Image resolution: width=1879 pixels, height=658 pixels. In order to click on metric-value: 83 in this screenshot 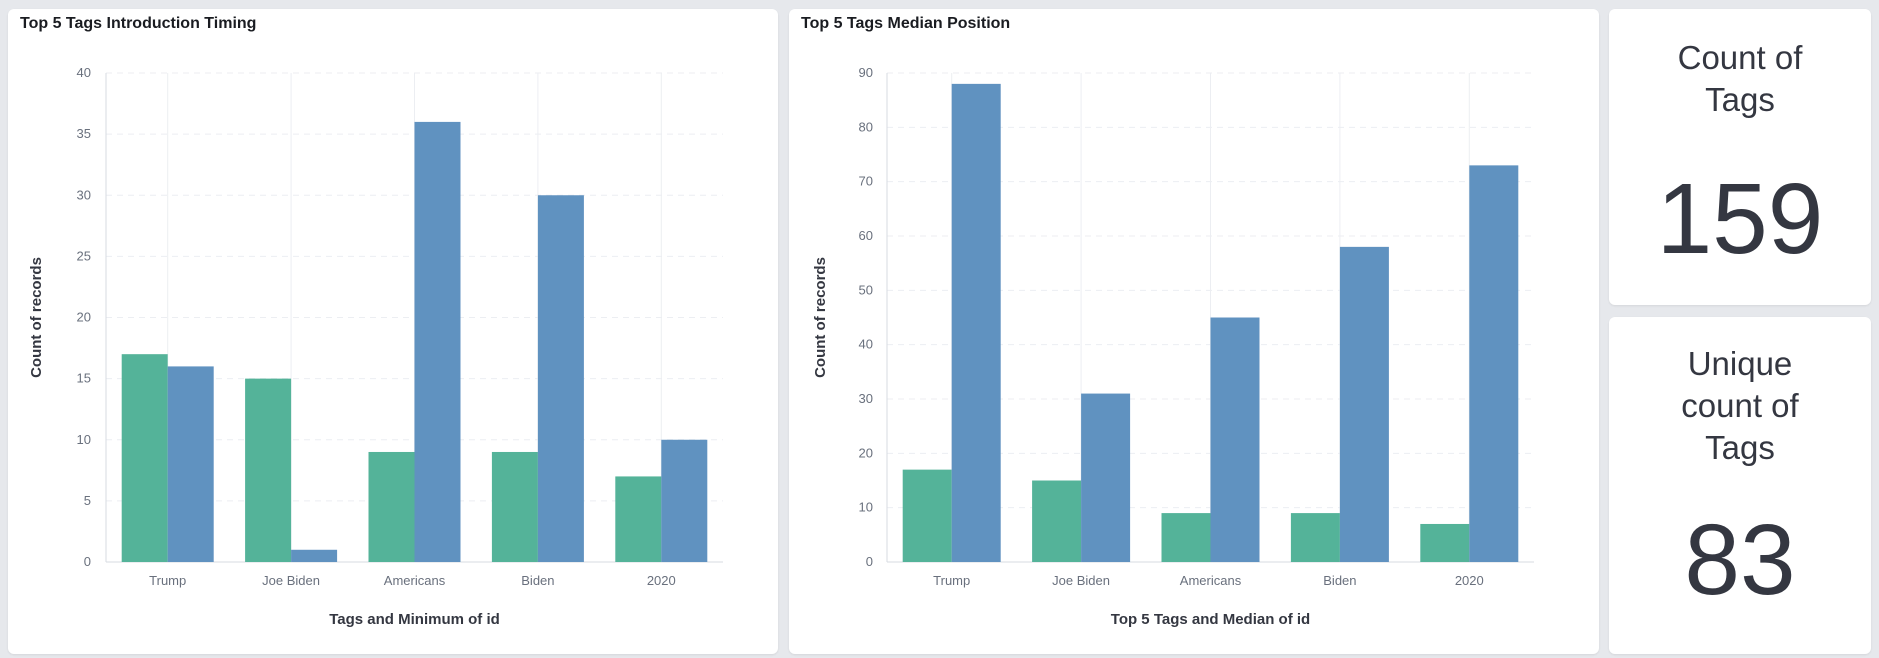, I will do `click(1740, 560)`.